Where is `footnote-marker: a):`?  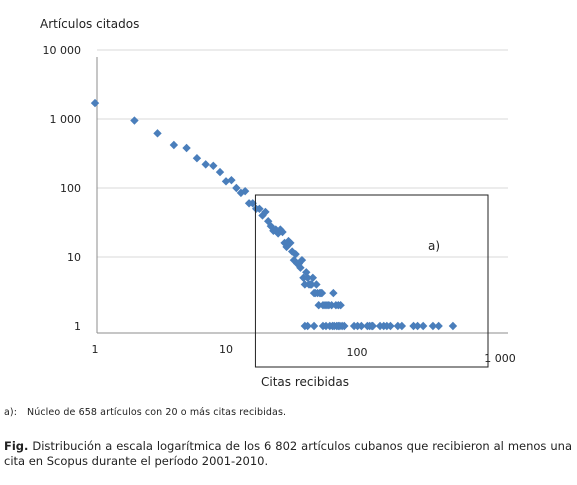
footnote-marker: a): is located at coordinates (11, 412).